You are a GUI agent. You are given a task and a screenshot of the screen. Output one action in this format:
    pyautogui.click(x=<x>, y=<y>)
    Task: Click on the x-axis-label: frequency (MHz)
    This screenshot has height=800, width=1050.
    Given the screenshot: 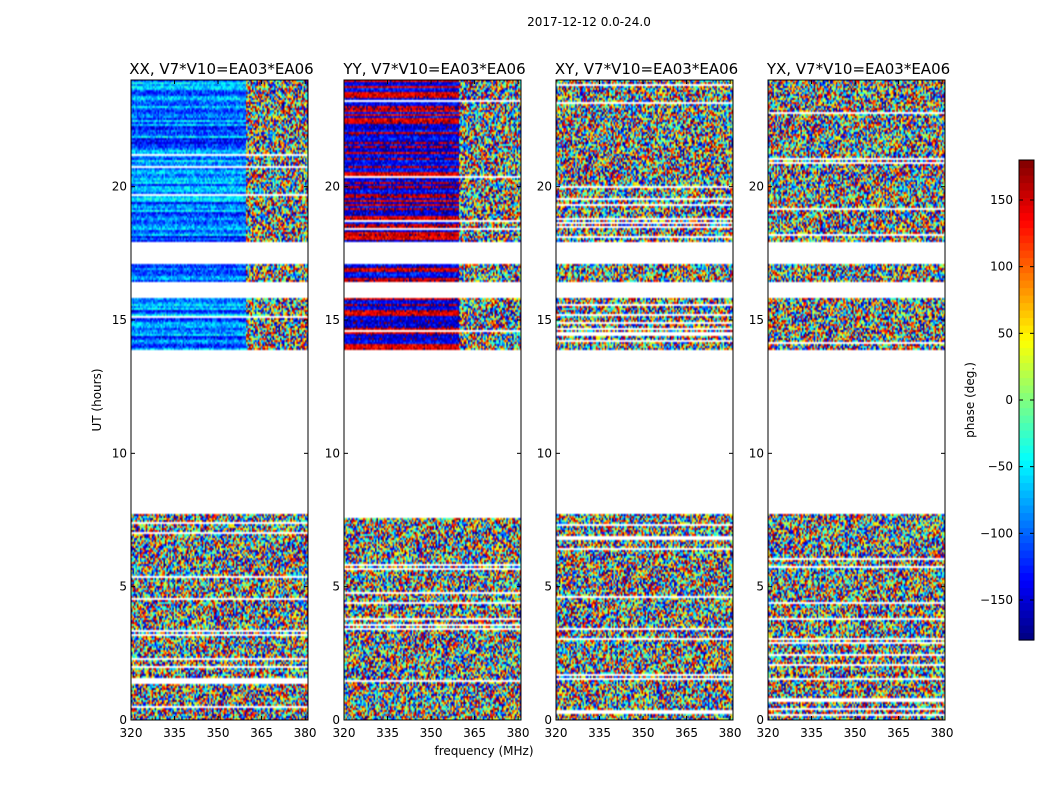 What is the action you would take?
    pyautogui.click(x=483, y=751)
    